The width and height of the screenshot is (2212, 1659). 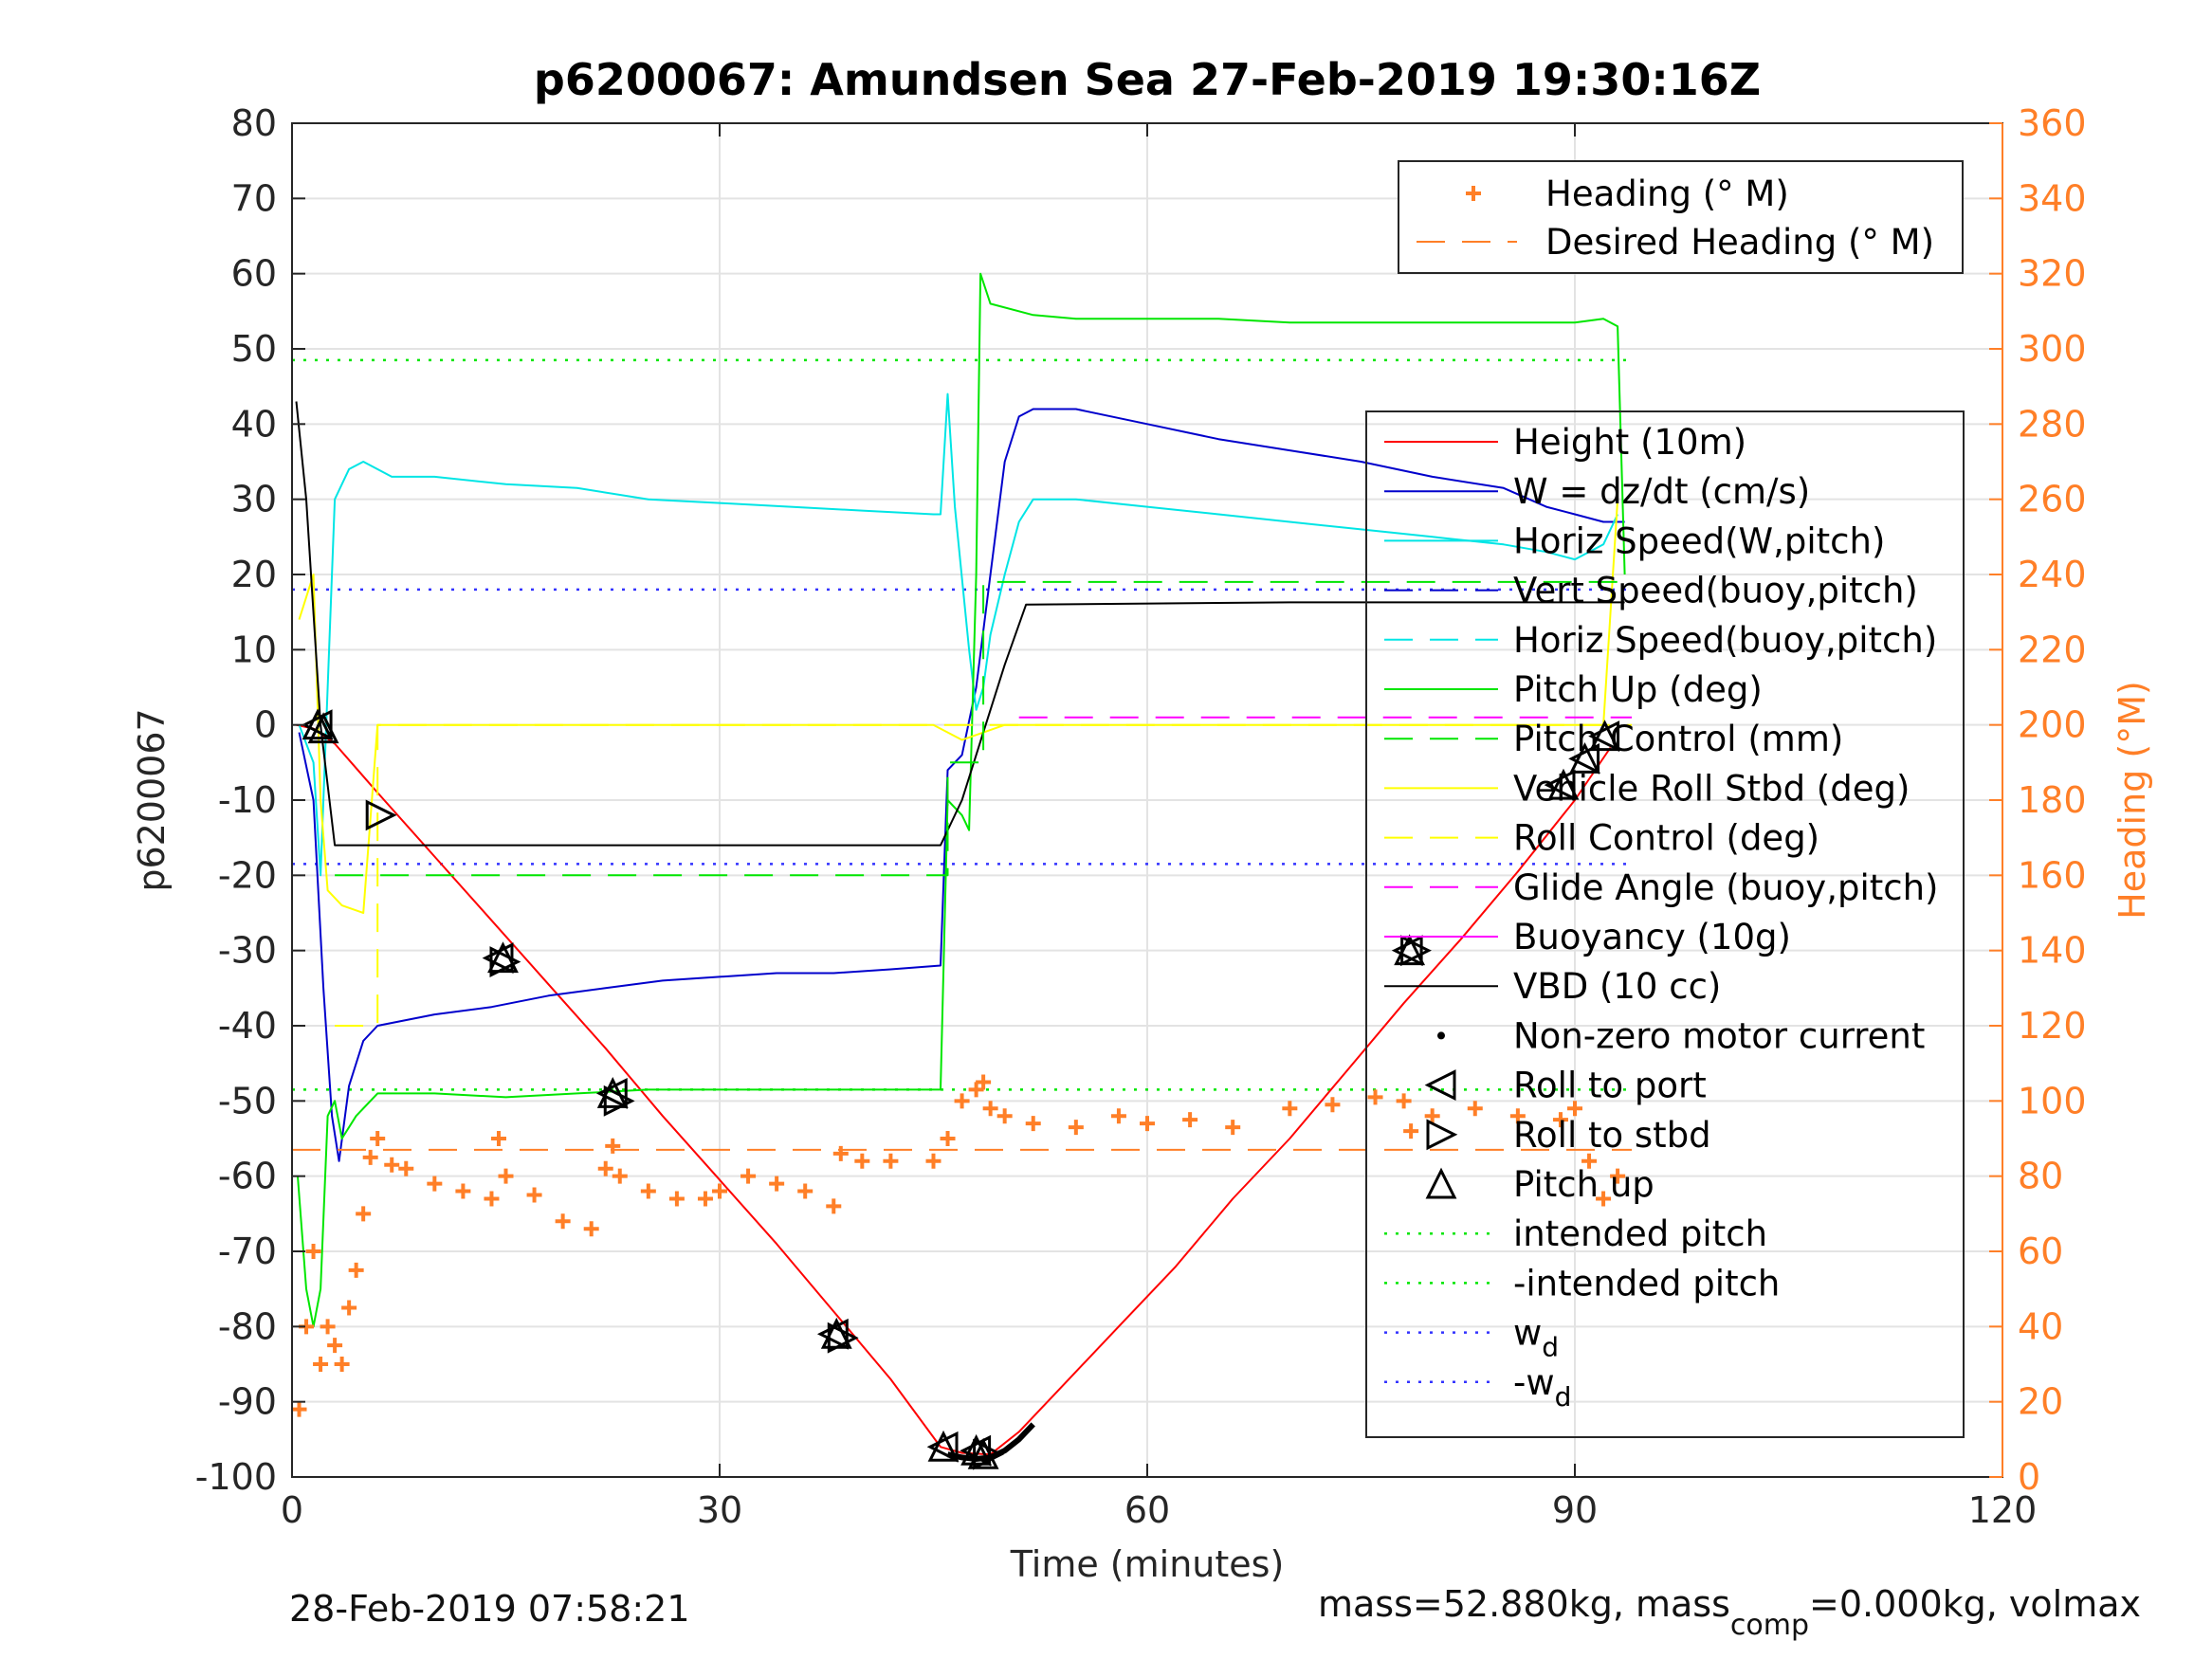 I want to click on footer-mass-sub: comp, so click(x=1769, y=1625).